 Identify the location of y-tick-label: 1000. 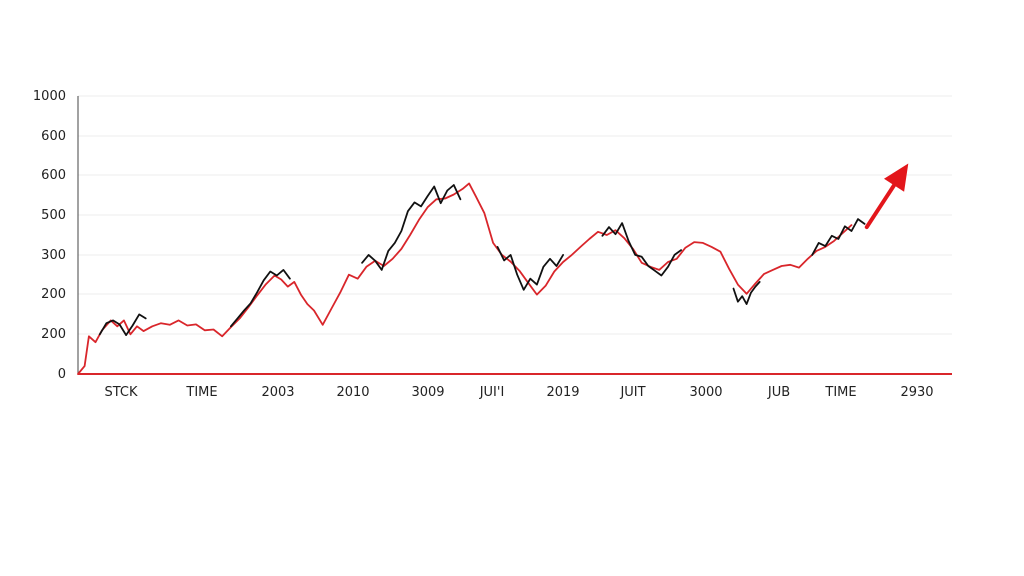
(49, 96).